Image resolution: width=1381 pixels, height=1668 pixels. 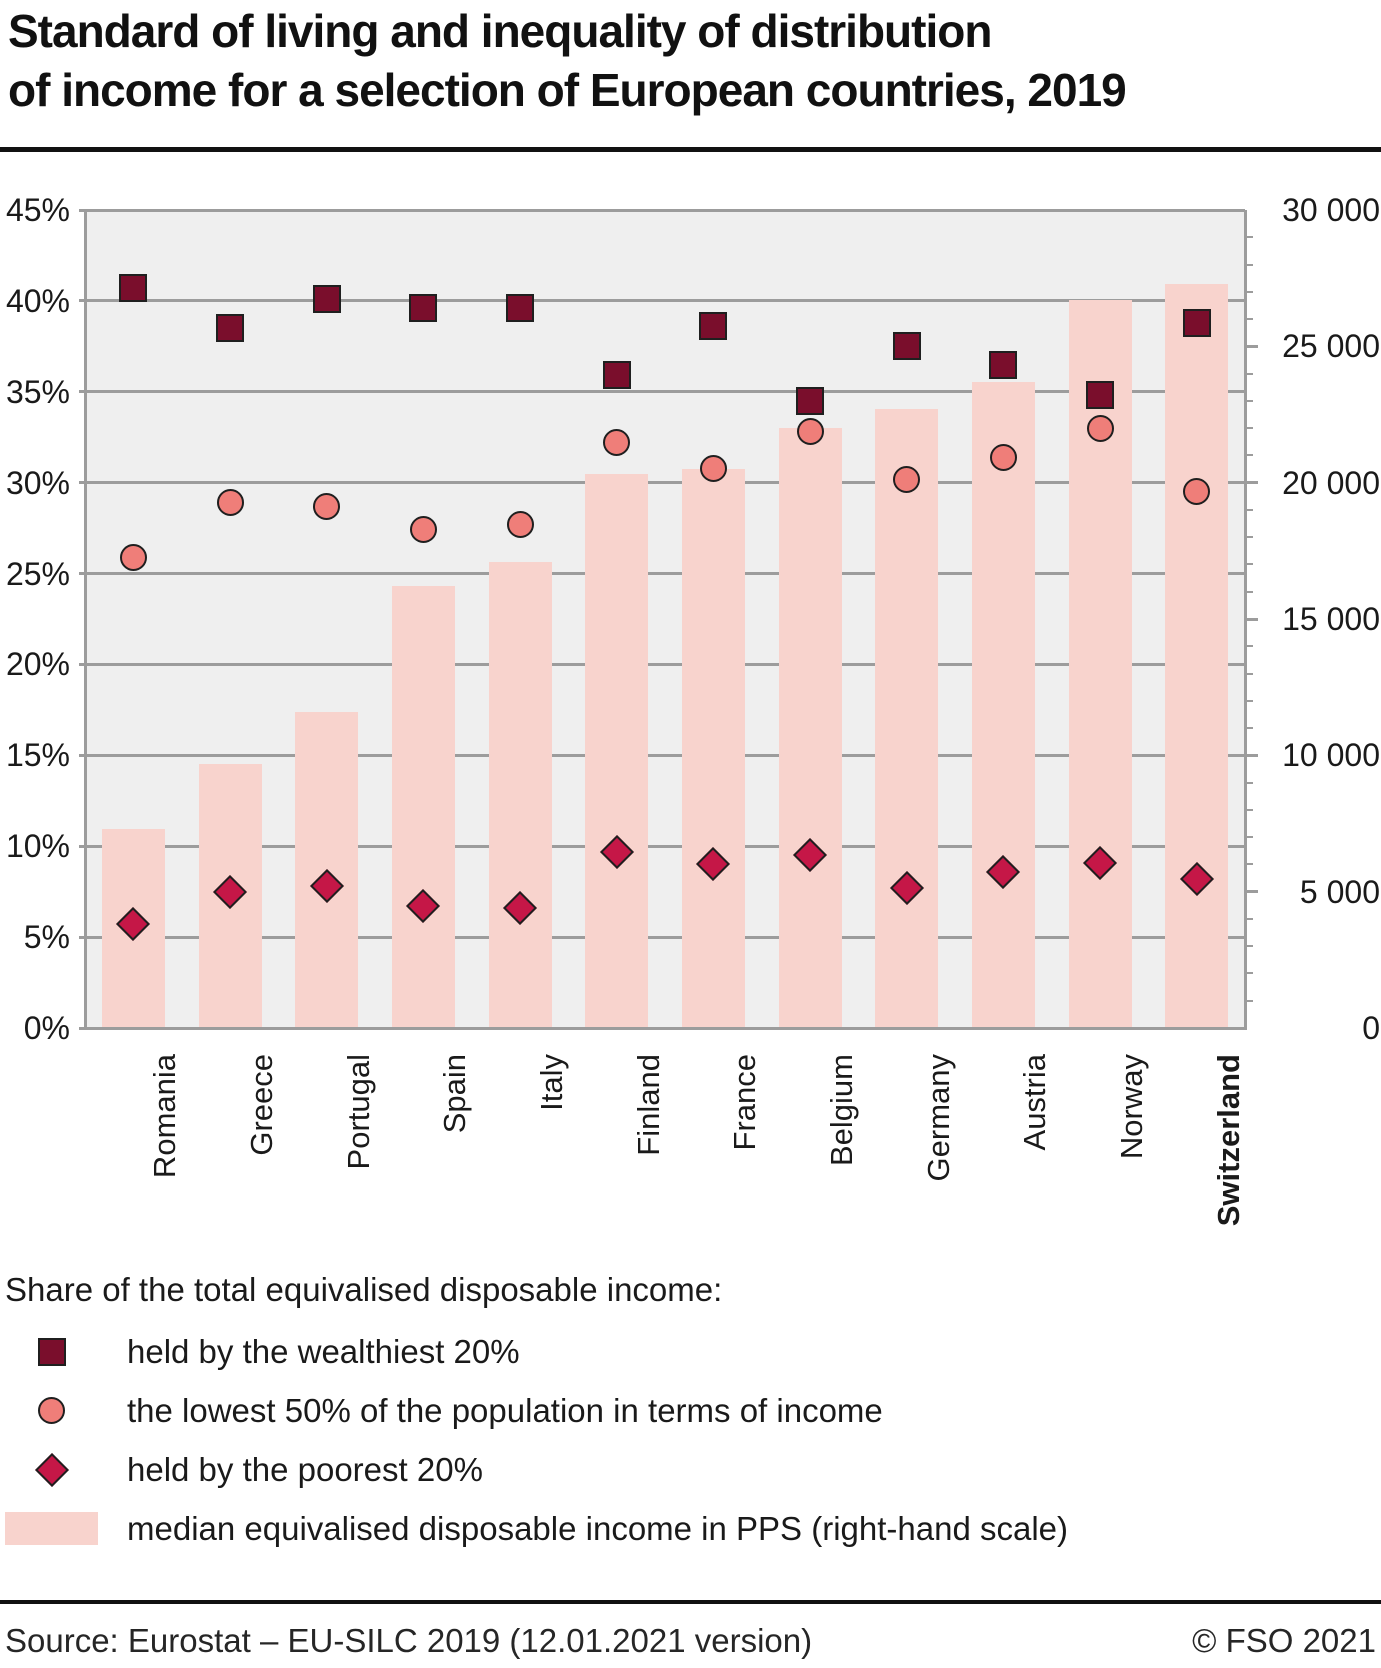 What do you see at coordinates (1131, 1107) in the screenshot?
I see `x-axis-label-norway: Norway` at bounding box center [1131, 1107].